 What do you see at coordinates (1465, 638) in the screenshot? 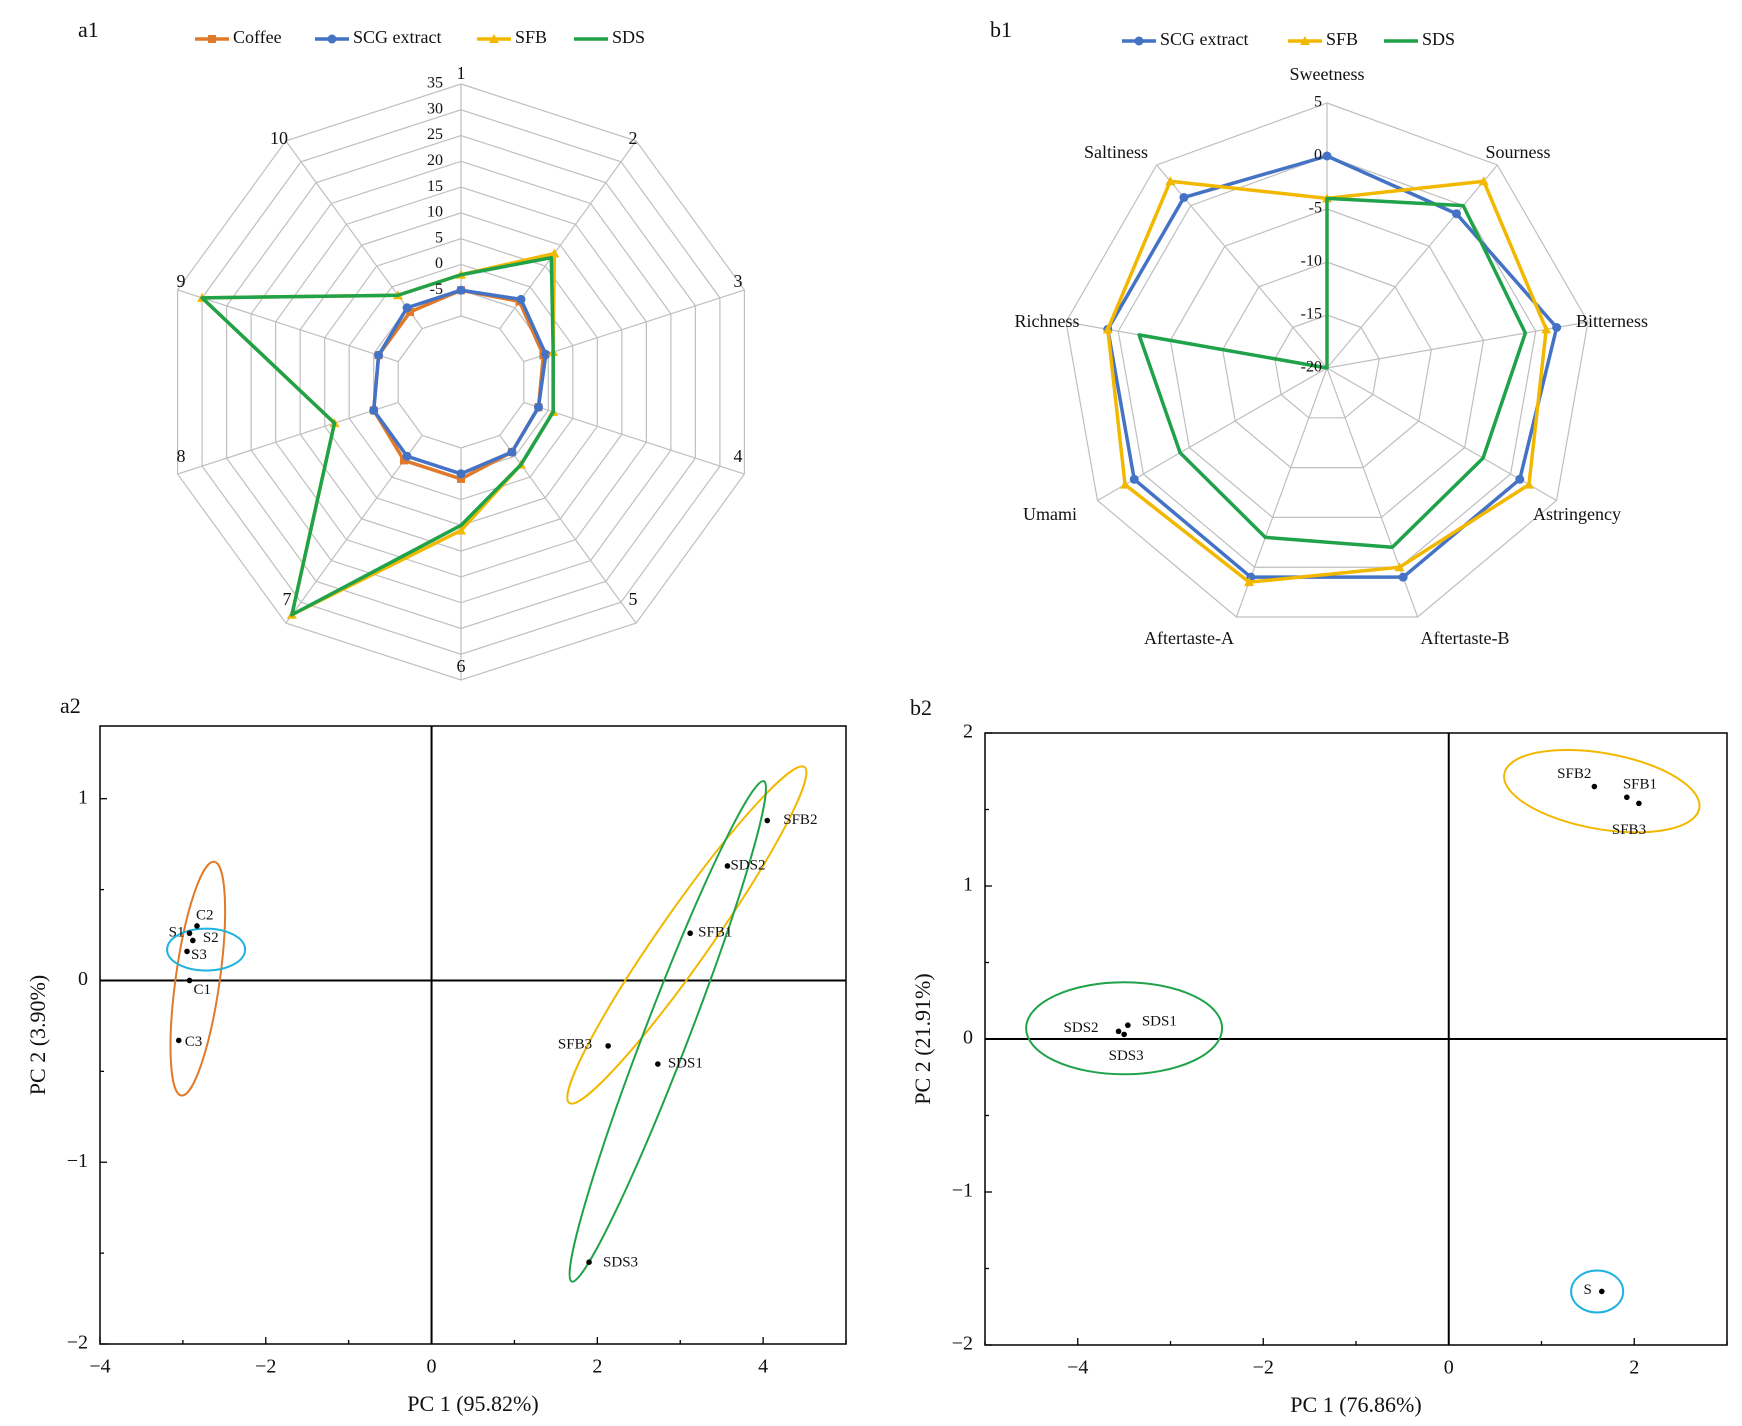
I see `radar-axis-label: Aftertaste-B` at bounding box center [1465, 638].